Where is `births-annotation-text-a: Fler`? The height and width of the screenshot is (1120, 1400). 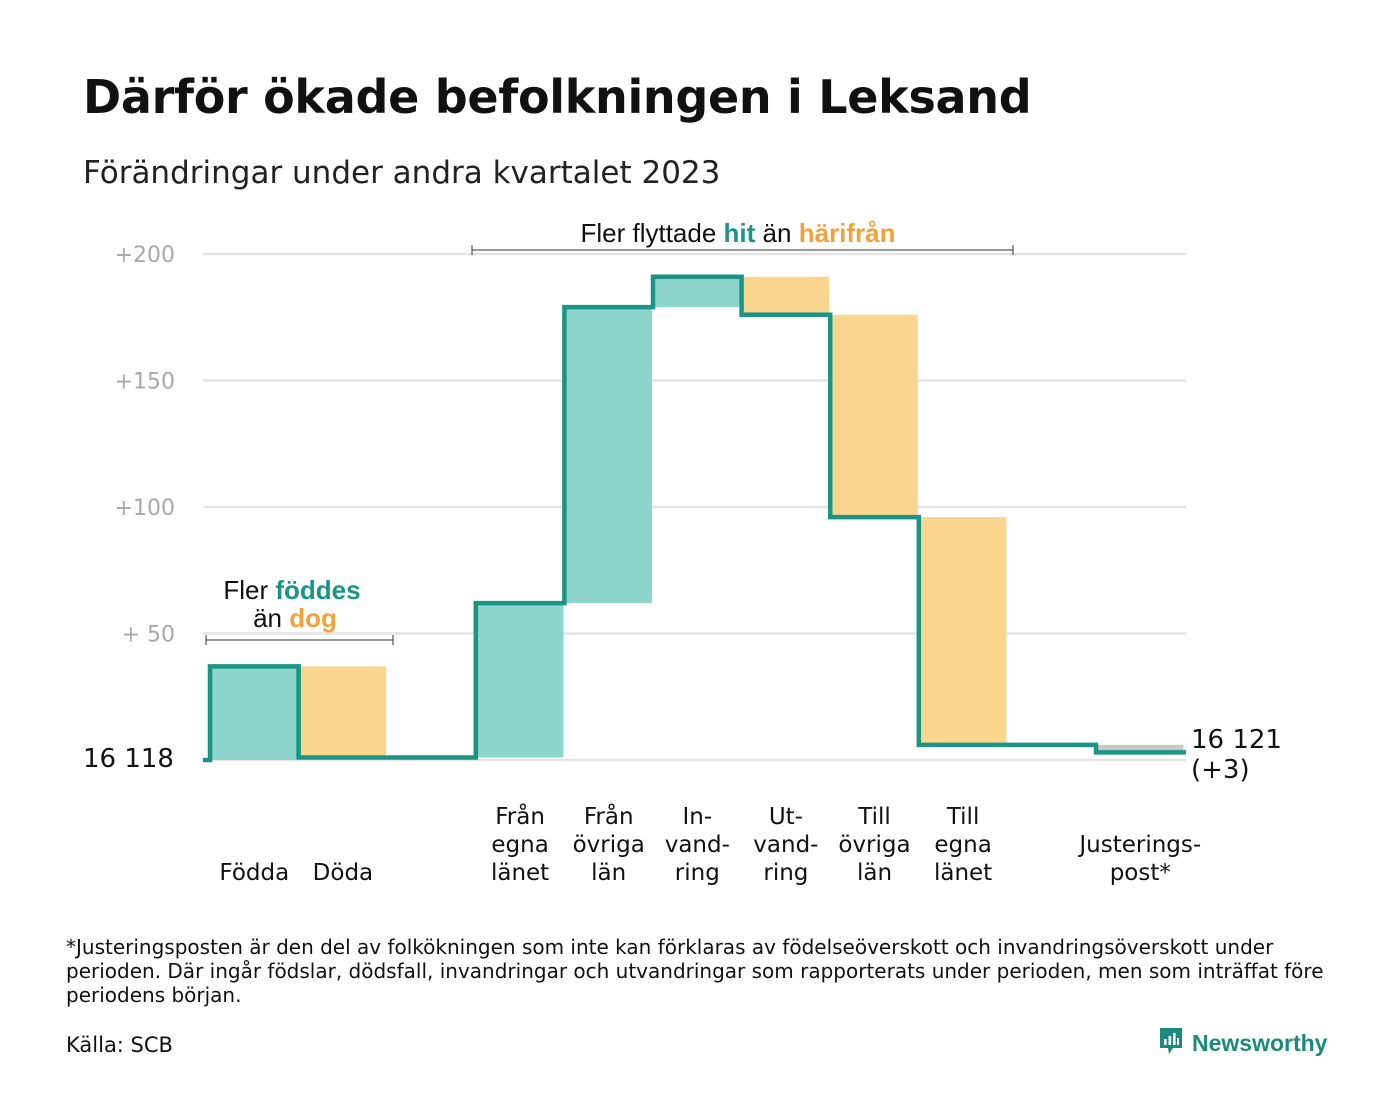
births-annotation-text-a: Fler is located at coordinates (249, 590).